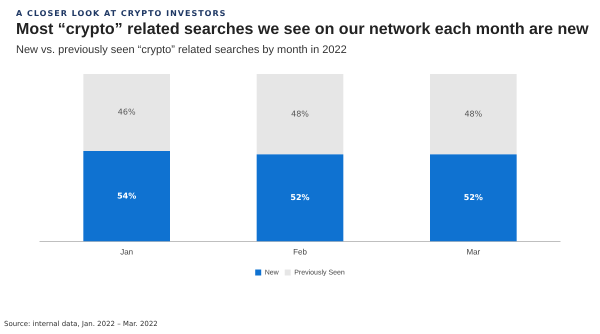 This screenshot has width=600, height=334. Describe the element at coordinates (127, 112) in the screenshot. I see `data-label: 46%` at that location.